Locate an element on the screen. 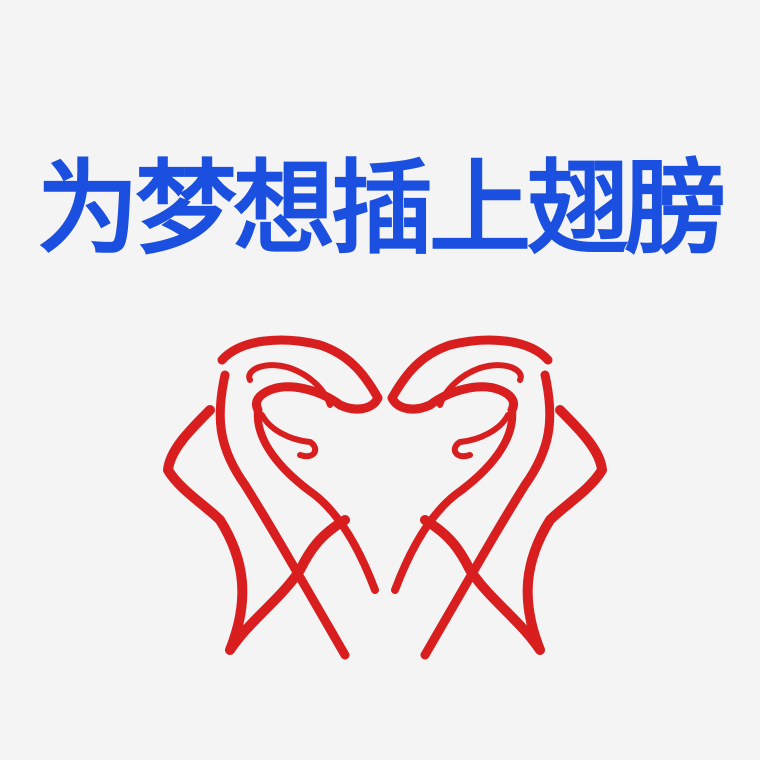 The height and width of the screenshot is (760, 760). right-hand-finger-curl is located at coordinates (480, 385).